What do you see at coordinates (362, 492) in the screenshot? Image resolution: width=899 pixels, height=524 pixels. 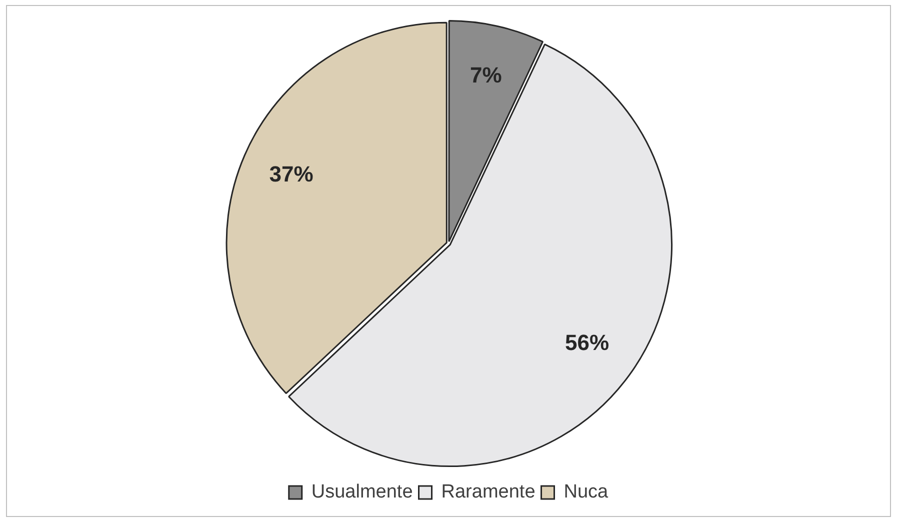 I see `legend-label: Usualmente` at bounding box center [362, 492].